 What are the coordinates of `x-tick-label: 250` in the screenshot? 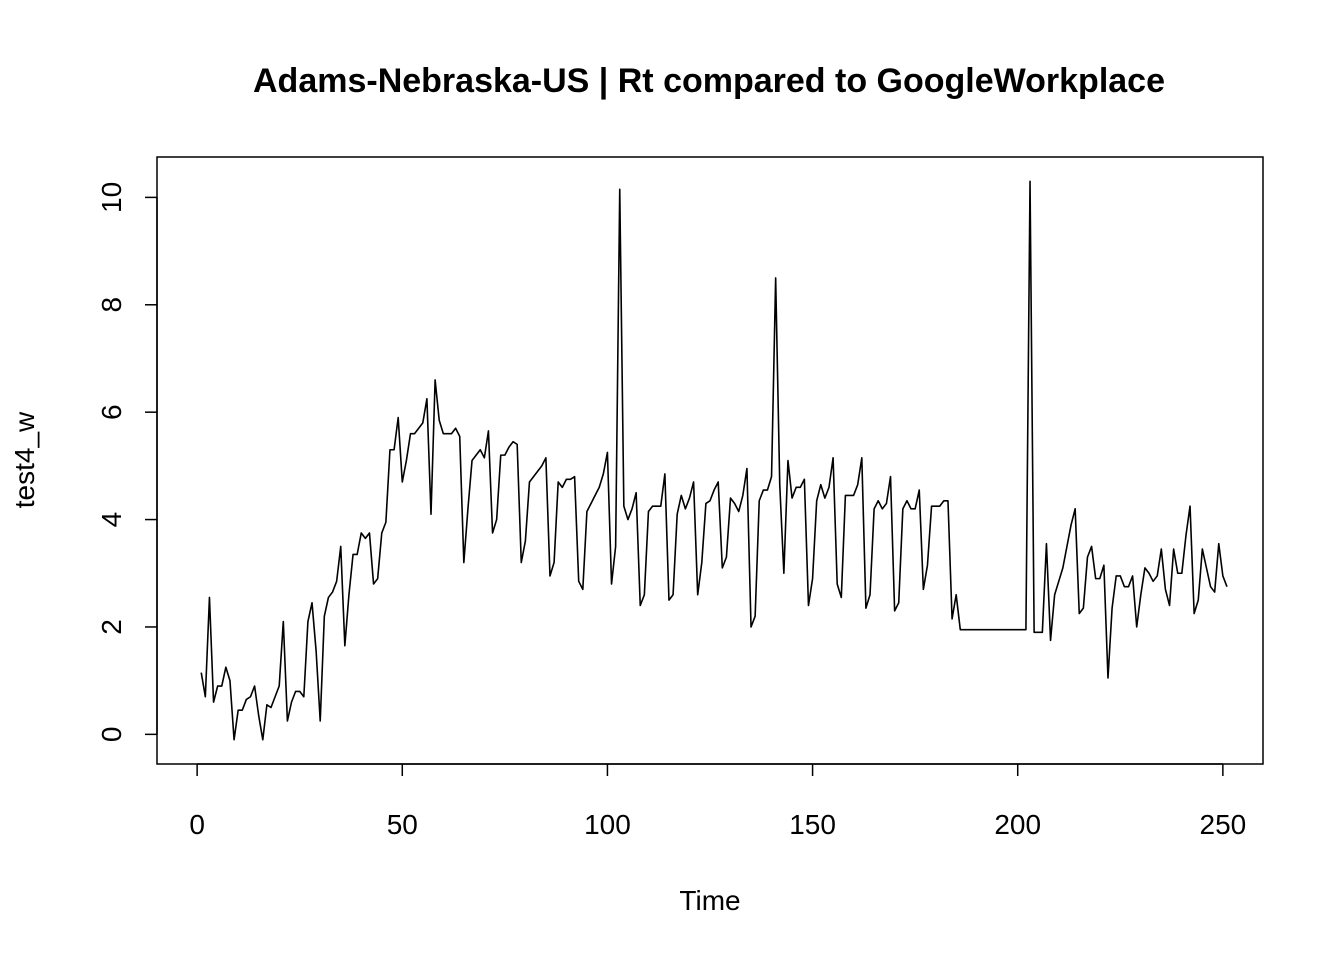 It's located at (1223, 824).